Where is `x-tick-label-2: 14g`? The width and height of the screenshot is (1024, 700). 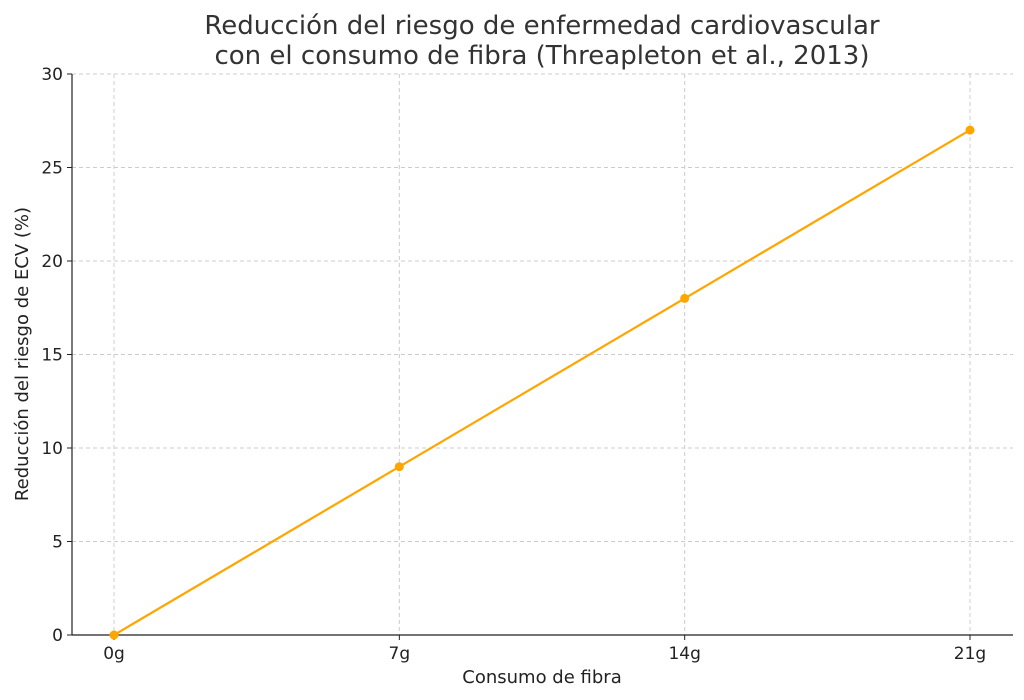
x-tick-label-2: 14g is located at coordinates (684, 654).